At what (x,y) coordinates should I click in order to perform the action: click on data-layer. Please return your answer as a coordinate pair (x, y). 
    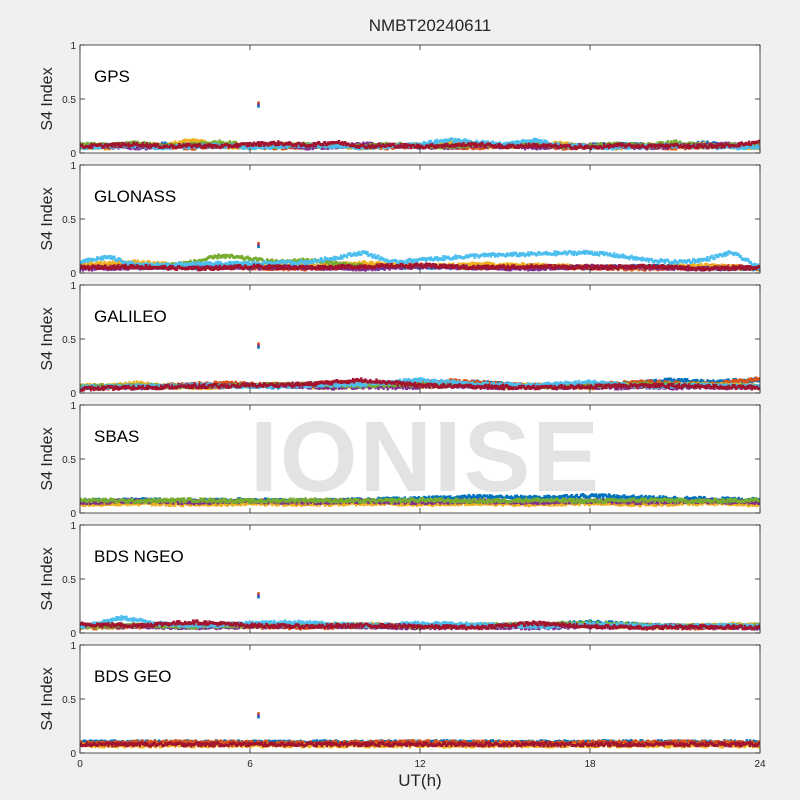
    Looking at the image, I should click on (420, 144).